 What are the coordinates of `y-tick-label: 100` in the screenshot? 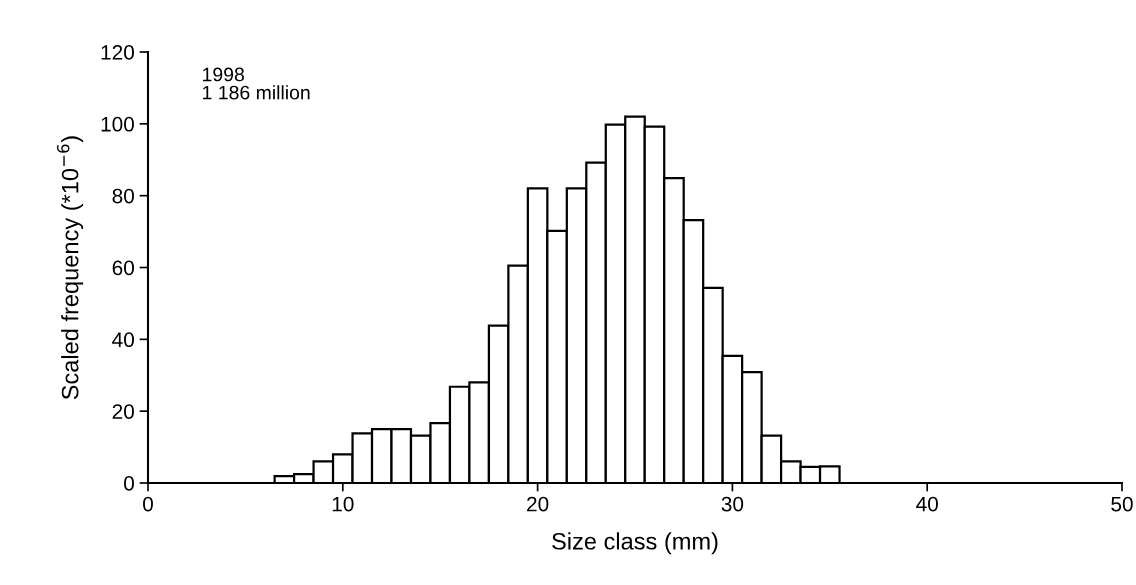 It's located at (117, 124).